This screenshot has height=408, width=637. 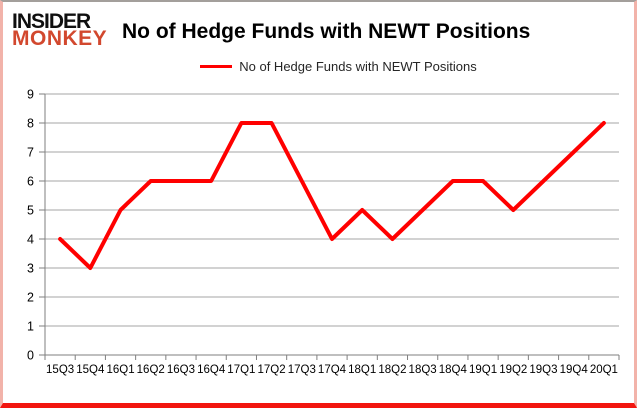 I want to click on x-axis-tick-label: 19Q4, so click(x=574, y=370).